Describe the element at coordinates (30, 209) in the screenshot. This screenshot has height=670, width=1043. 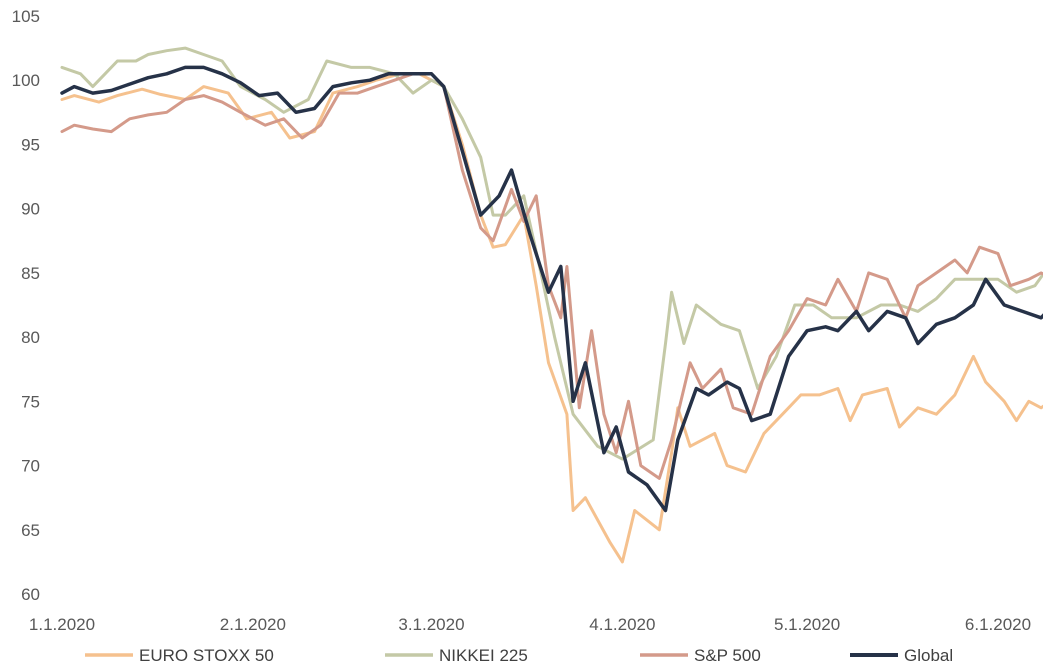
I see `y-tick-label: 90` at that location.